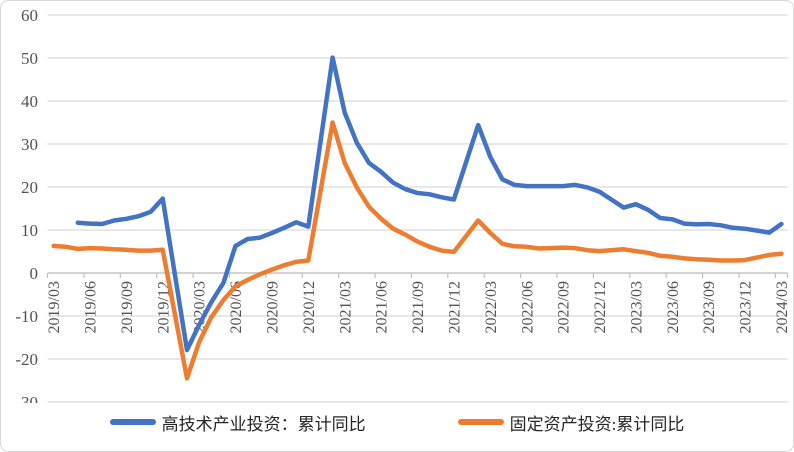 This screenshot has height=452, width=794. Describe the element at coordinates (54, 307) in the screenshot. I see `svg-text: 2019/03` at that location.